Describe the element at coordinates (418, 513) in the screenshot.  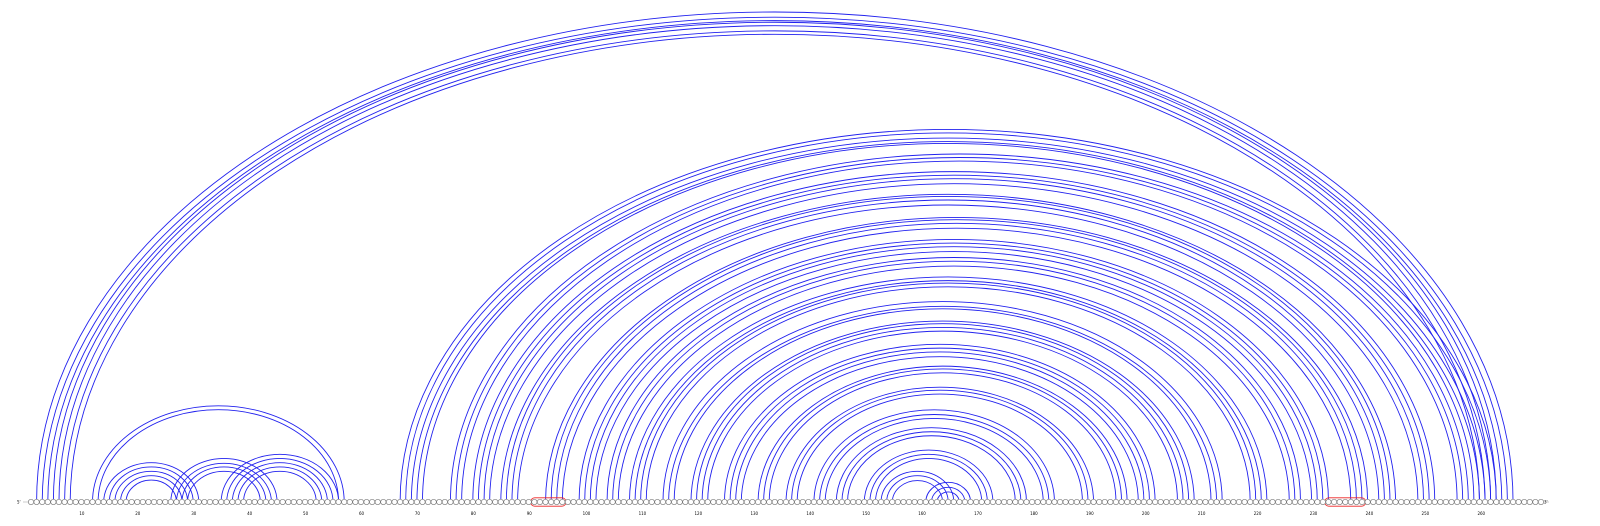
I see `position-tick-label: 70` at that location.